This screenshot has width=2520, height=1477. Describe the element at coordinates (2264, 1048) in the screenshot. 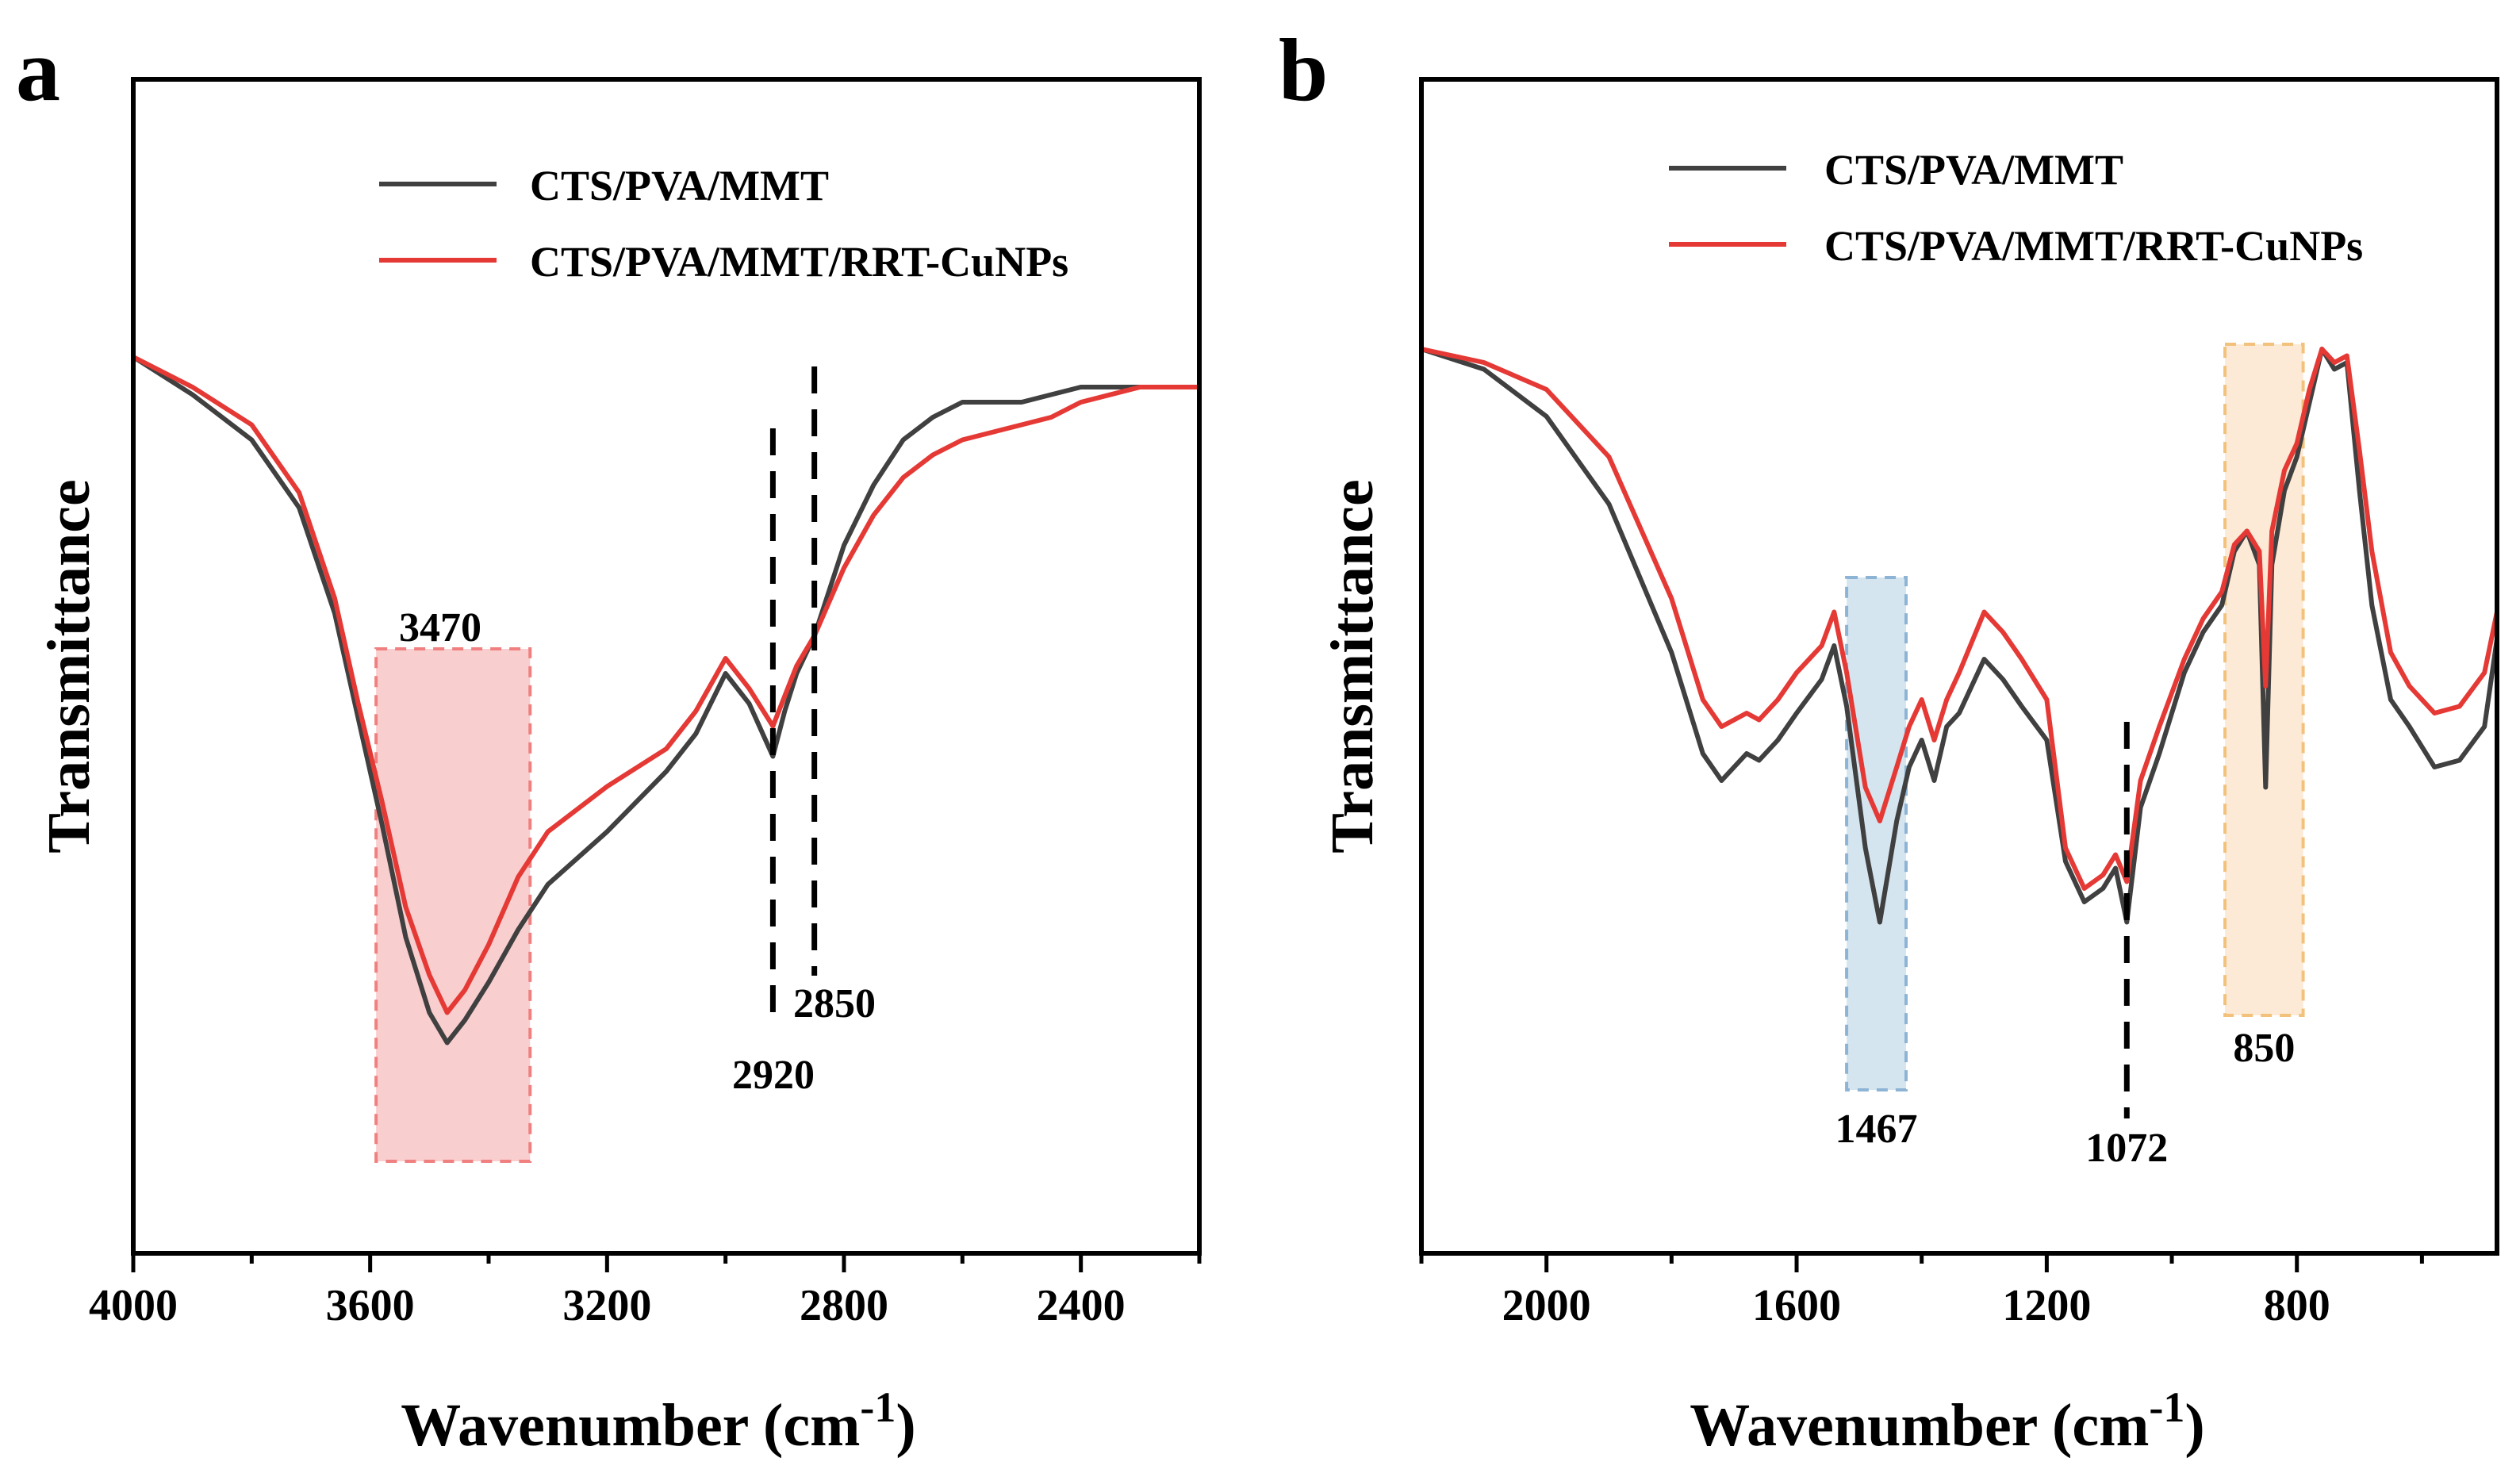

I see `band-label-850: 850` at that location.